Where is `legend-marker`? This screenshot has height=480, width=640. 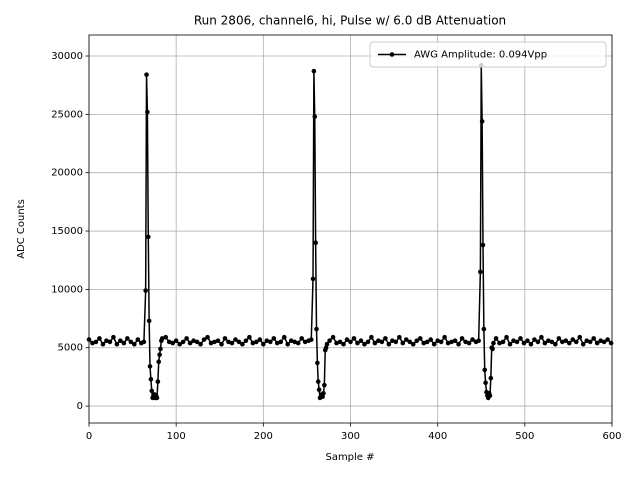 legend-marker is located at coordinates (392, 54).